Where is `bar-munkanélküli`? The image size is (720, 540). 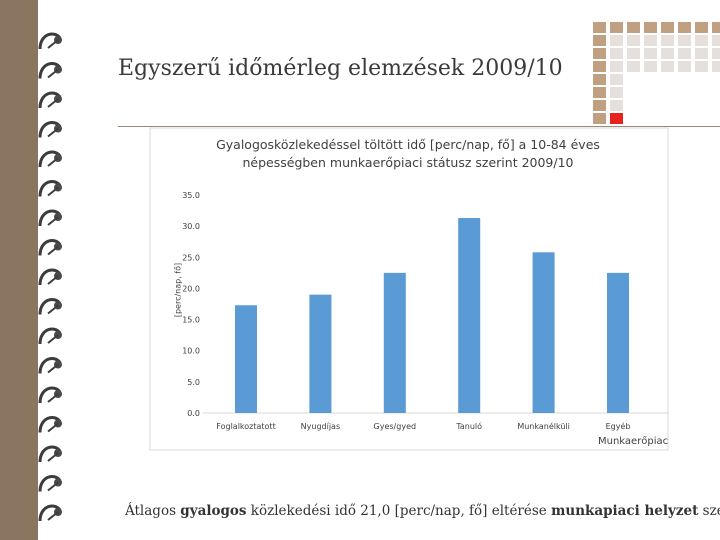 bar-munkanélküli is located at coordinates (543, 332).